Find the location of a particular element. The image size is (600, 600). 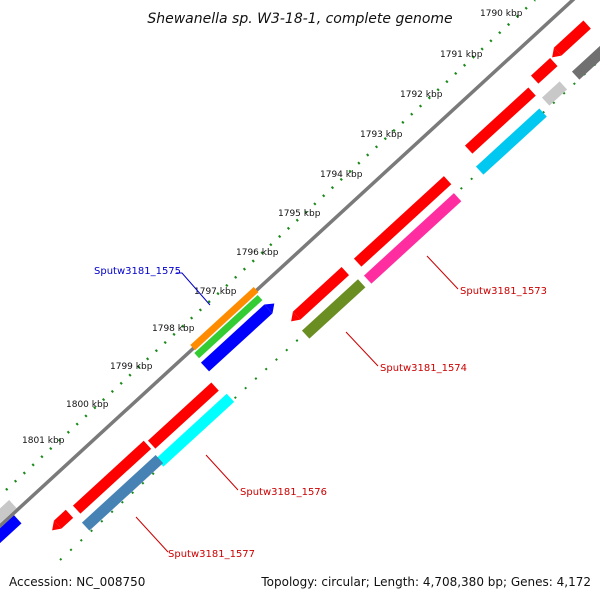

tick-label: 1797 kbp is located at coordinates (215, 292).